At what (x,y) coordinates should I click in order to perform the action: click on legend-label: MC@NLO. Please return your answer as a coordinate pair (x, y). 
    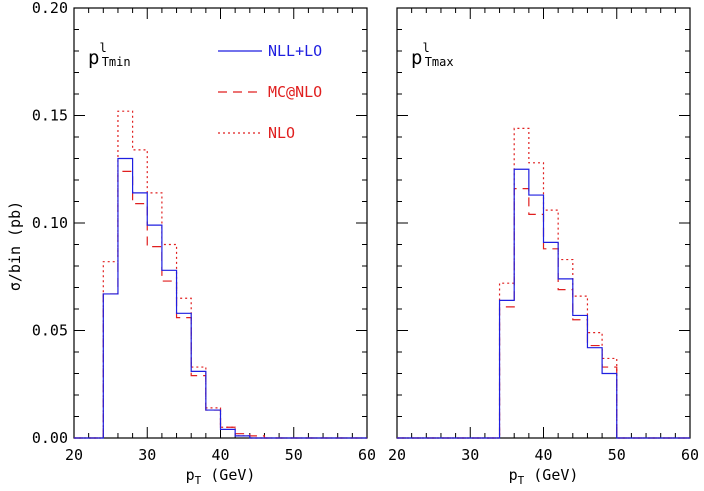
    Looking at the image, I should click on (295, 92).